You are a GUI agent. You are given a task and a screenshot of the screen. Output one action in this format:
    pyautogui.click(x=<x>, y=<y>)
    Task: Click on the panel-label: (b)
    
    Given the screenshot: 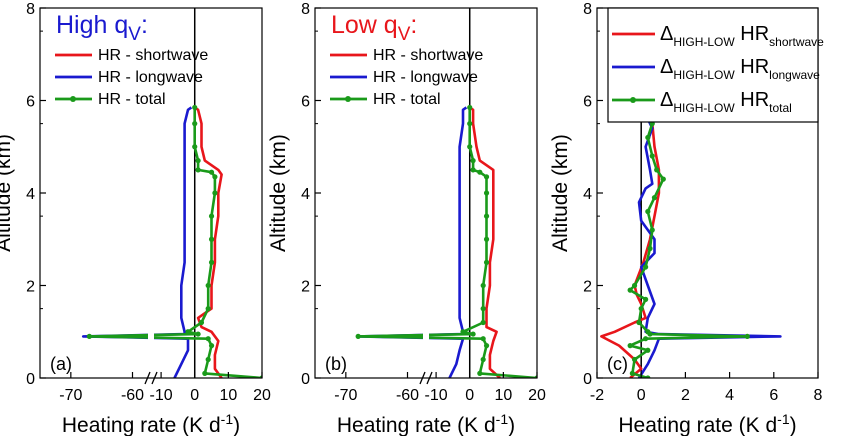 What is the action you would take?
    pyautogui.click(x=336, y=364)
    